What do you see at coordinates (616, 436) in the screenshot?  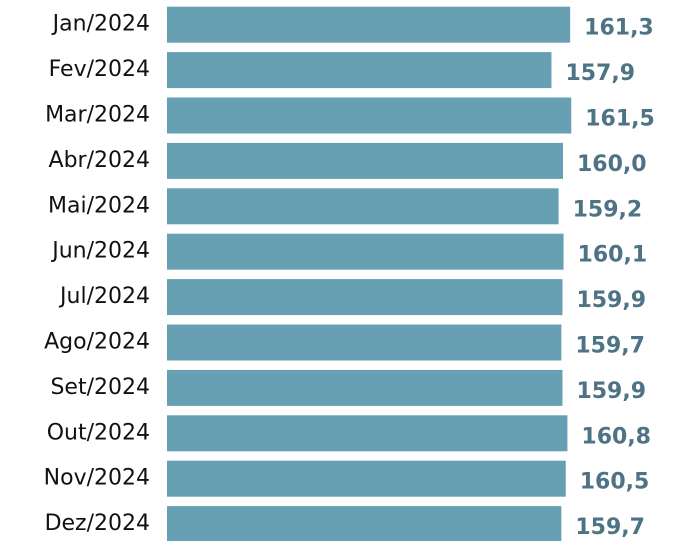 I see `value-label: 160,8` at bounding box center [616, 436].